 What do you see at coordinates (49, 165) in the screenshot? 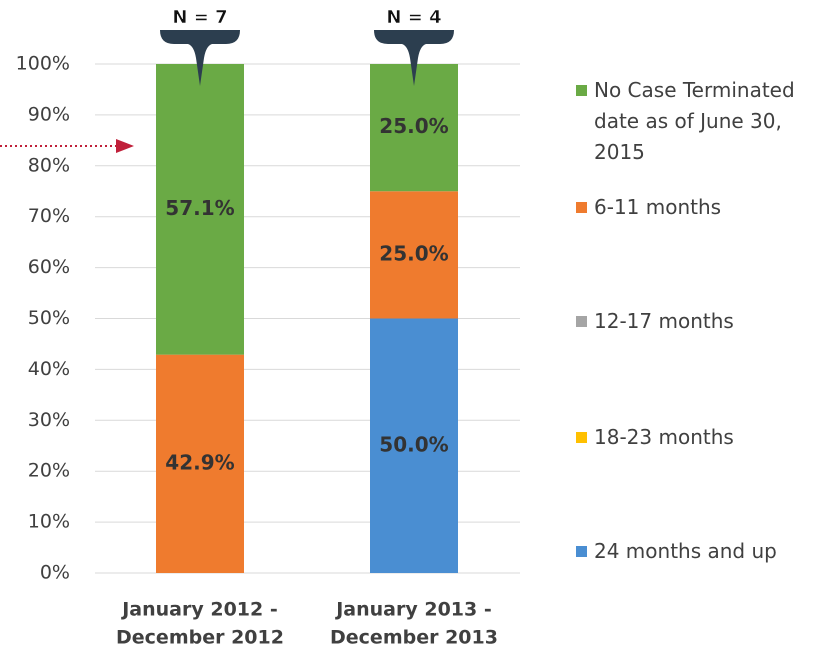
I see `y-tick-label: 80%` at bounding box center [49, 165].